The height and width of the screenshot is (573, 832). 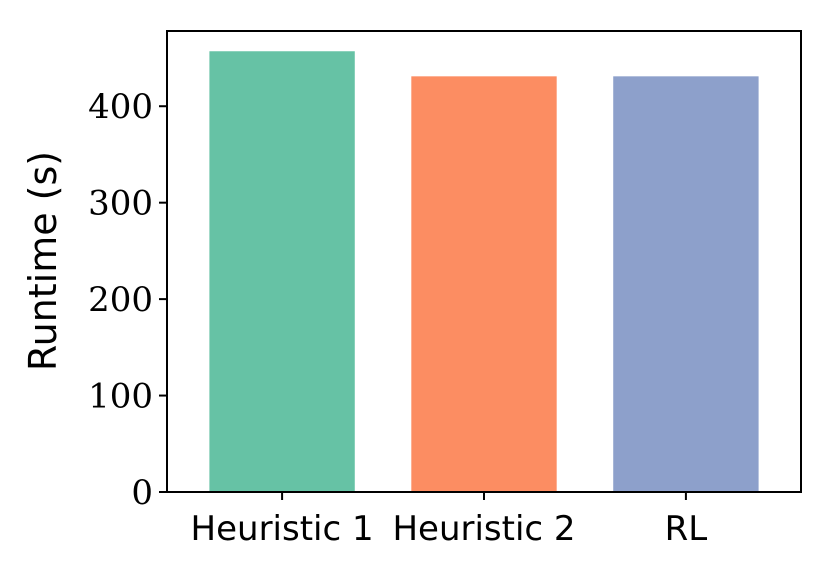 I want to click on x-axis-ticks: Heuristic 1 Heuristic 2 RL, so click(x=449, y=520).